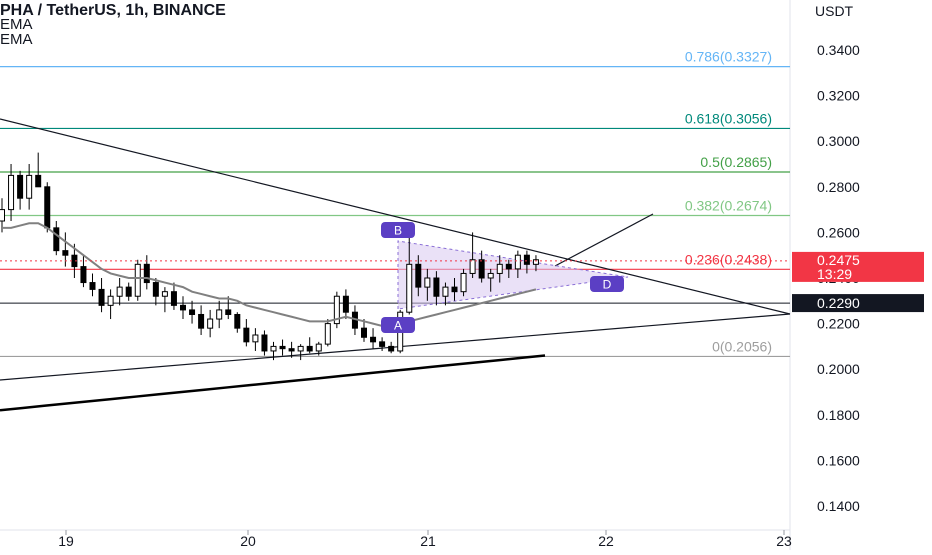  What do you see at coordinates (66, 541) in the screenshot?
I see `time-axis-tick: 19` at bounding box center [66, 541].